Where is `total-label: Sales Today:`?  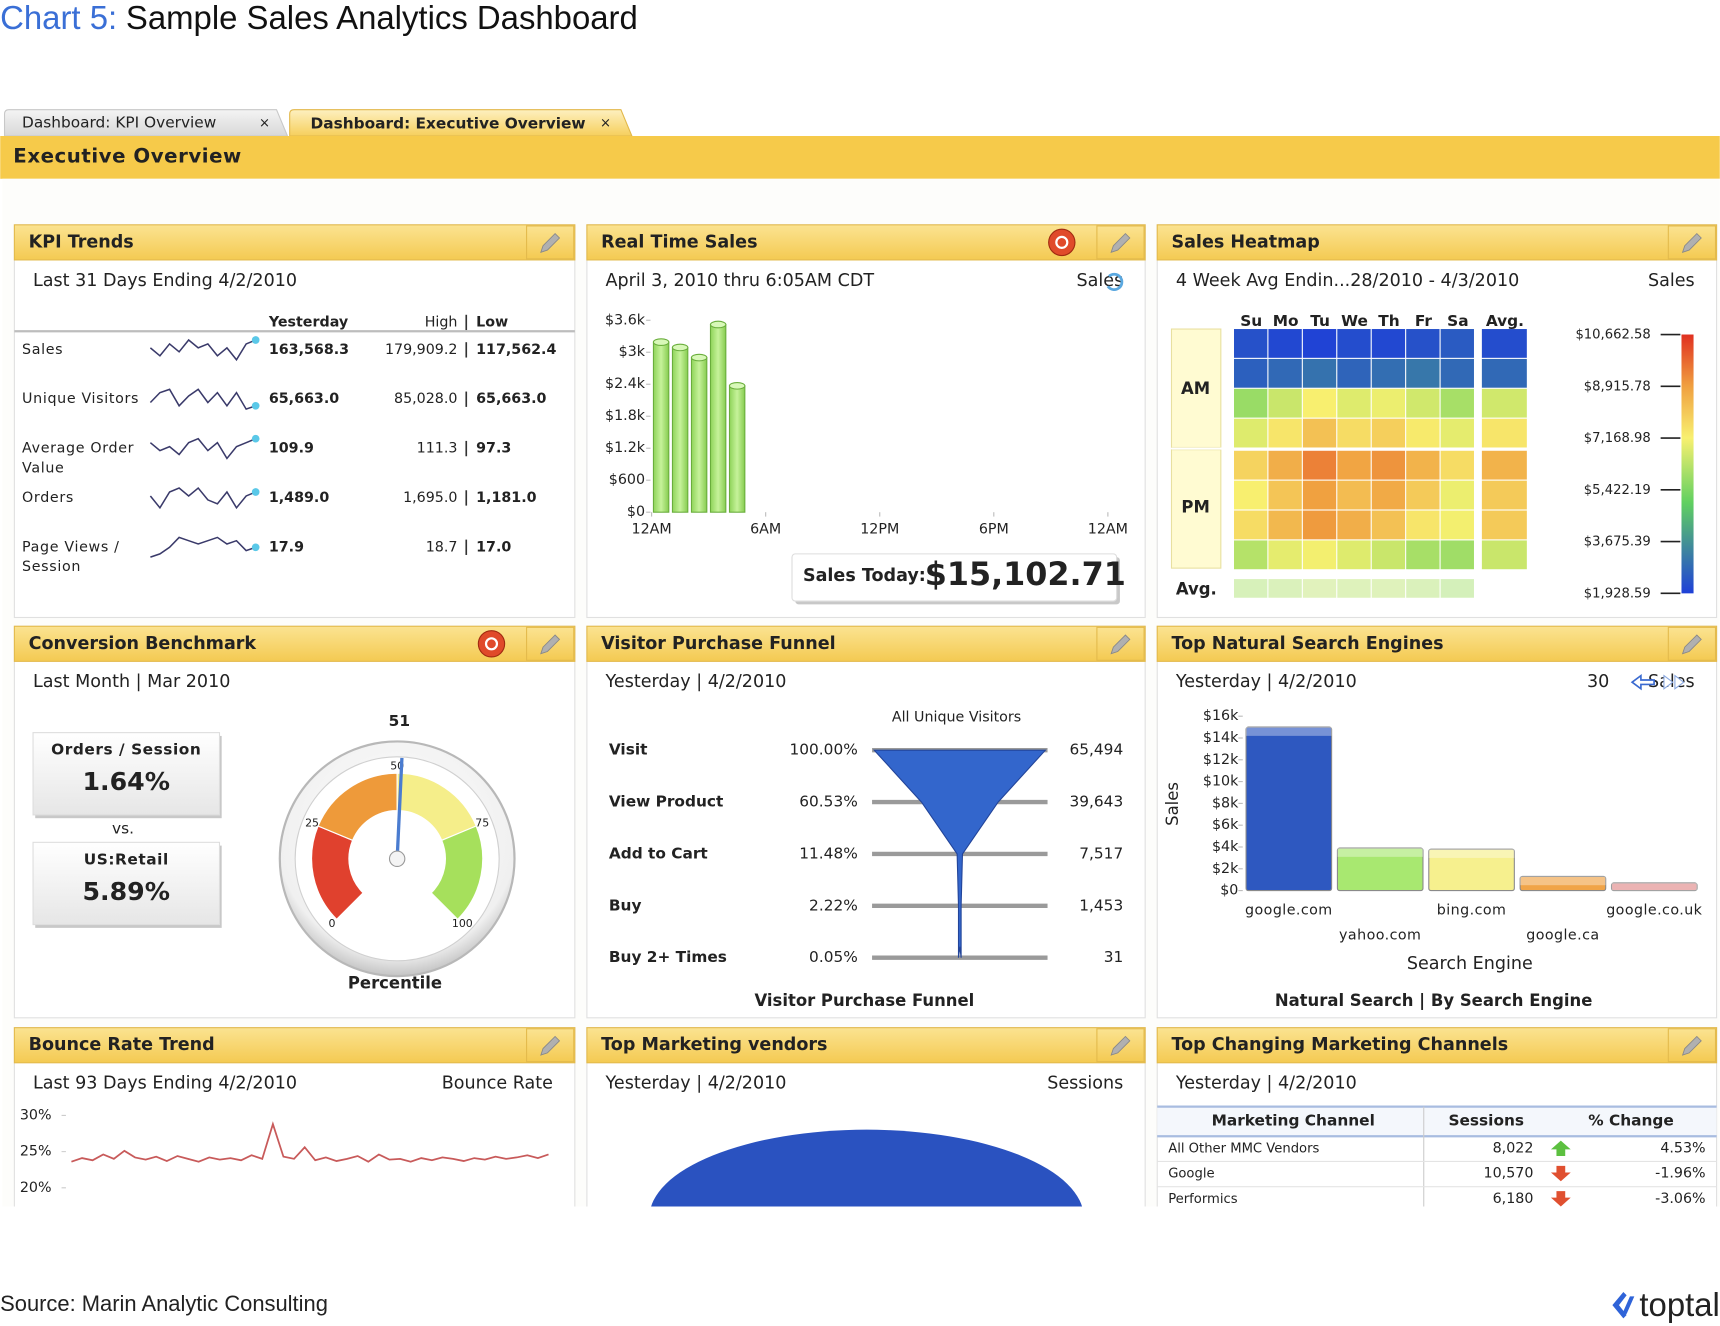
total-label: Sales Today: is located at coordinates (864, 576).